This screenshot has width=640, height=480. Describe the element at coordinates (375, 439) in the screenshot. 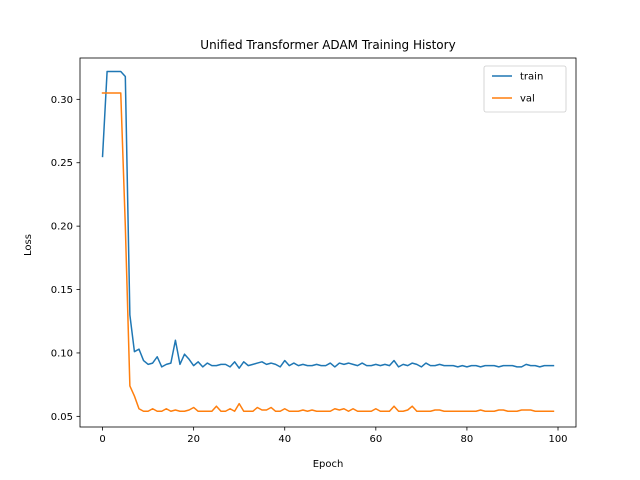

I see `x-tick-label: 60` at that location.